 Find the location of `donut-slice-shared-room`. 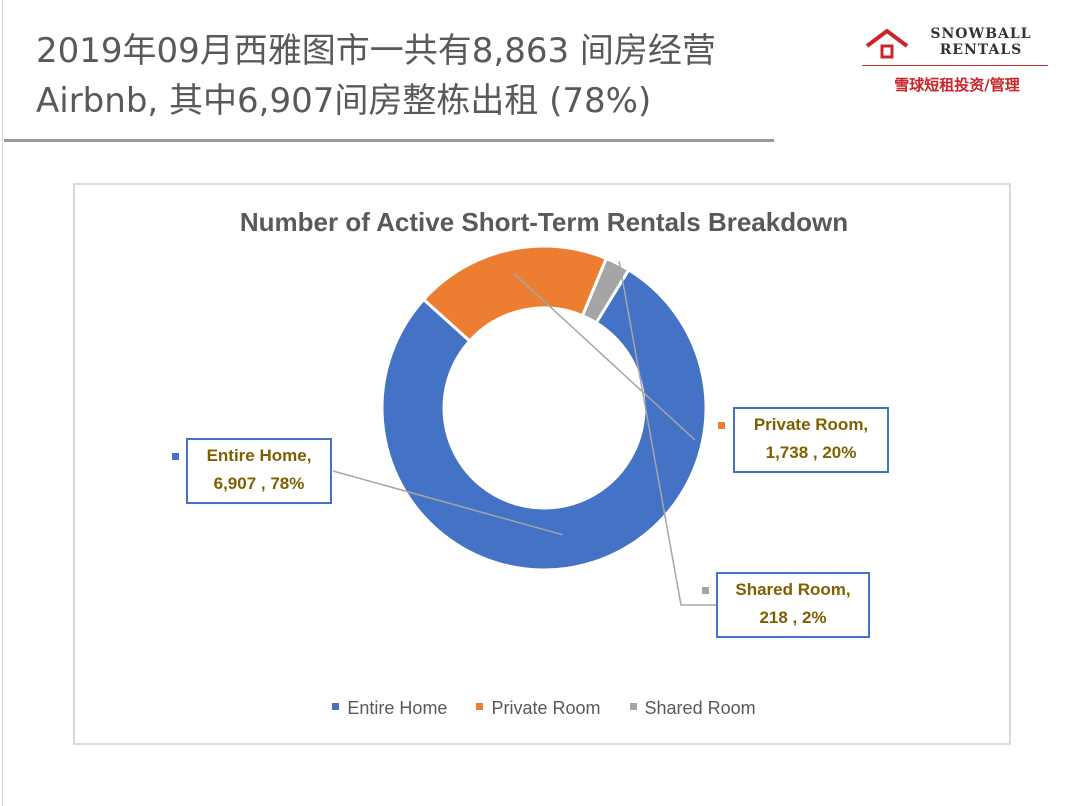

donut-slice-shared-room is located at coordinates (605, 290).